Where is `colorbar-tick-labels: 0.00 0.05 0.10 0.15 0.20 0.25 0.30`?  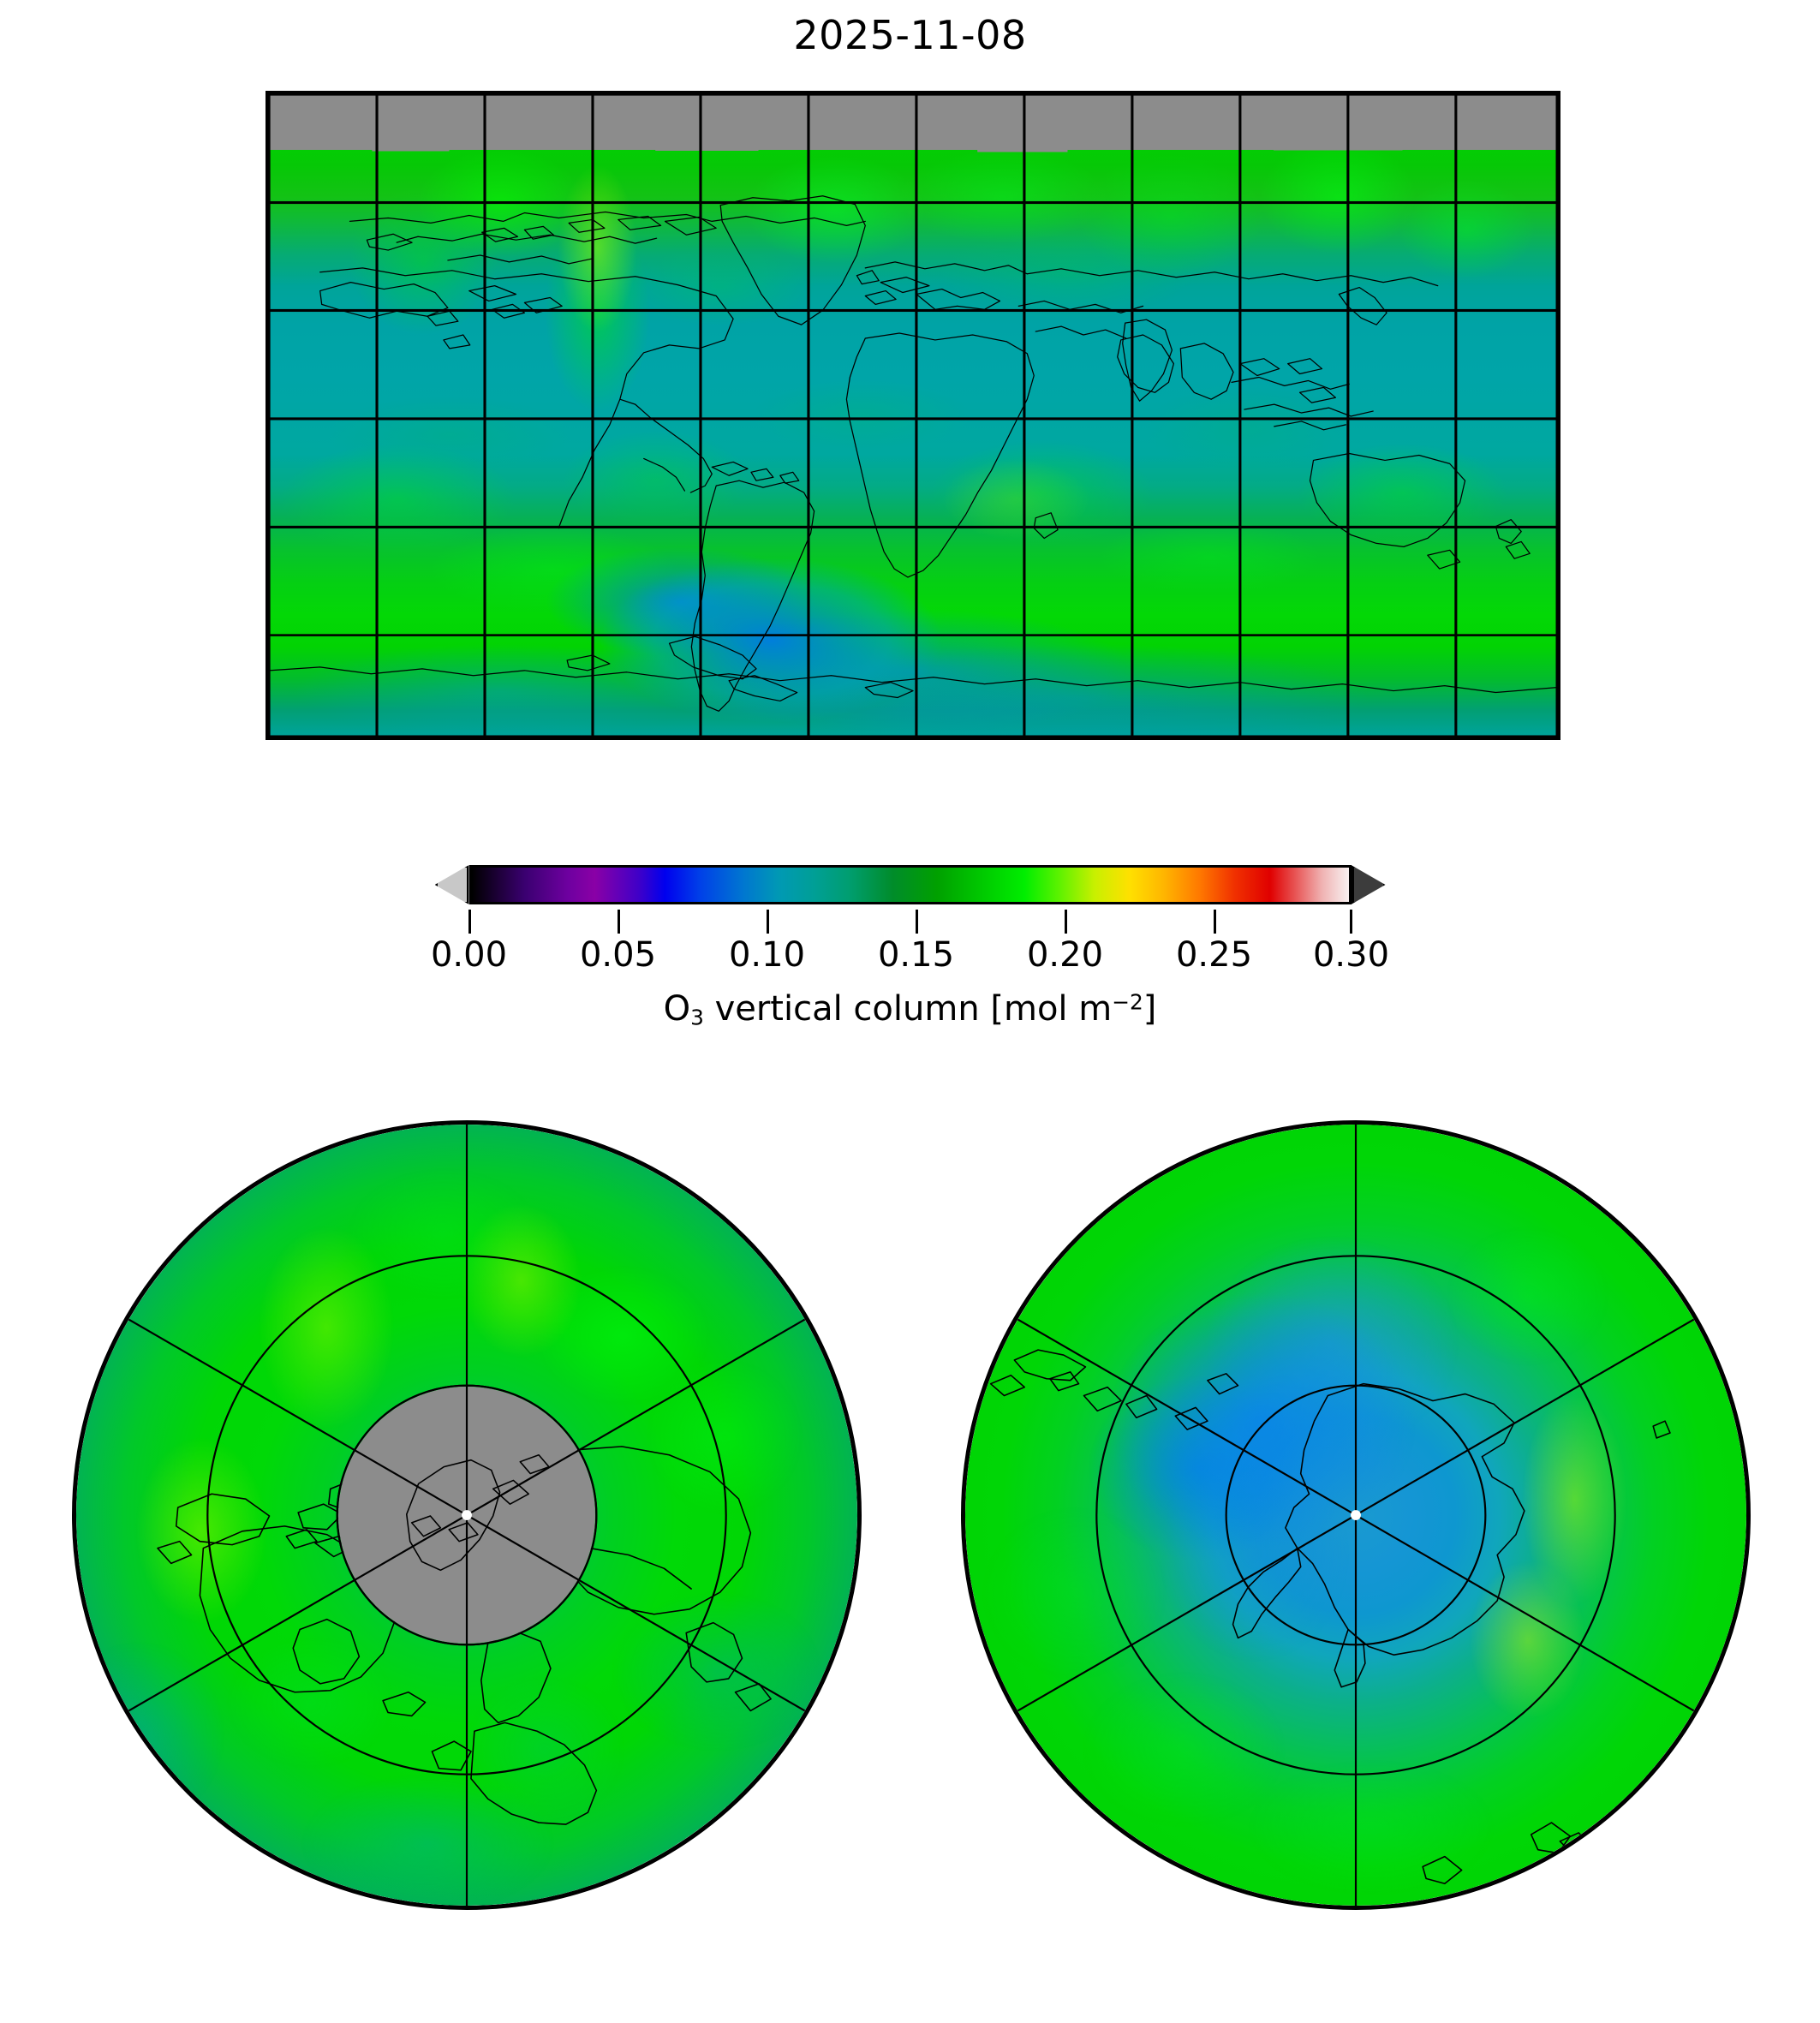 colorbar-tick-labels: 0.00 0.05 0.10 0.15 0.20 0.25 0.30 is located at coordinates (911, 957).